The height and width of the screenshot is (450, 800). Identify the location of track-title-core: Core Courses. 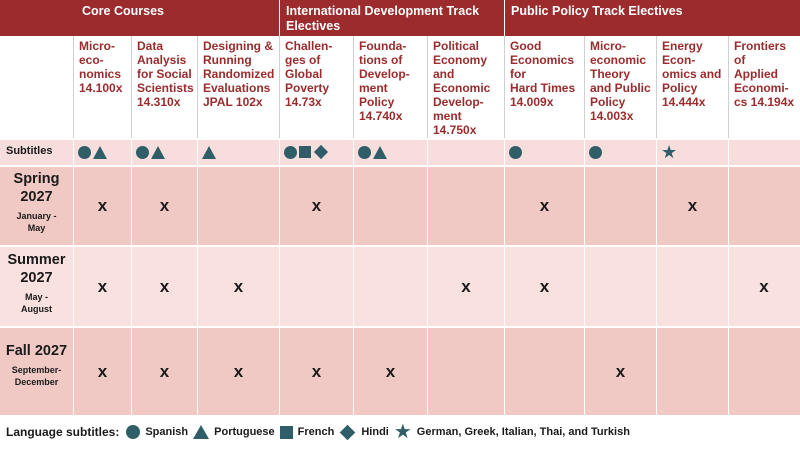
(123, 11).